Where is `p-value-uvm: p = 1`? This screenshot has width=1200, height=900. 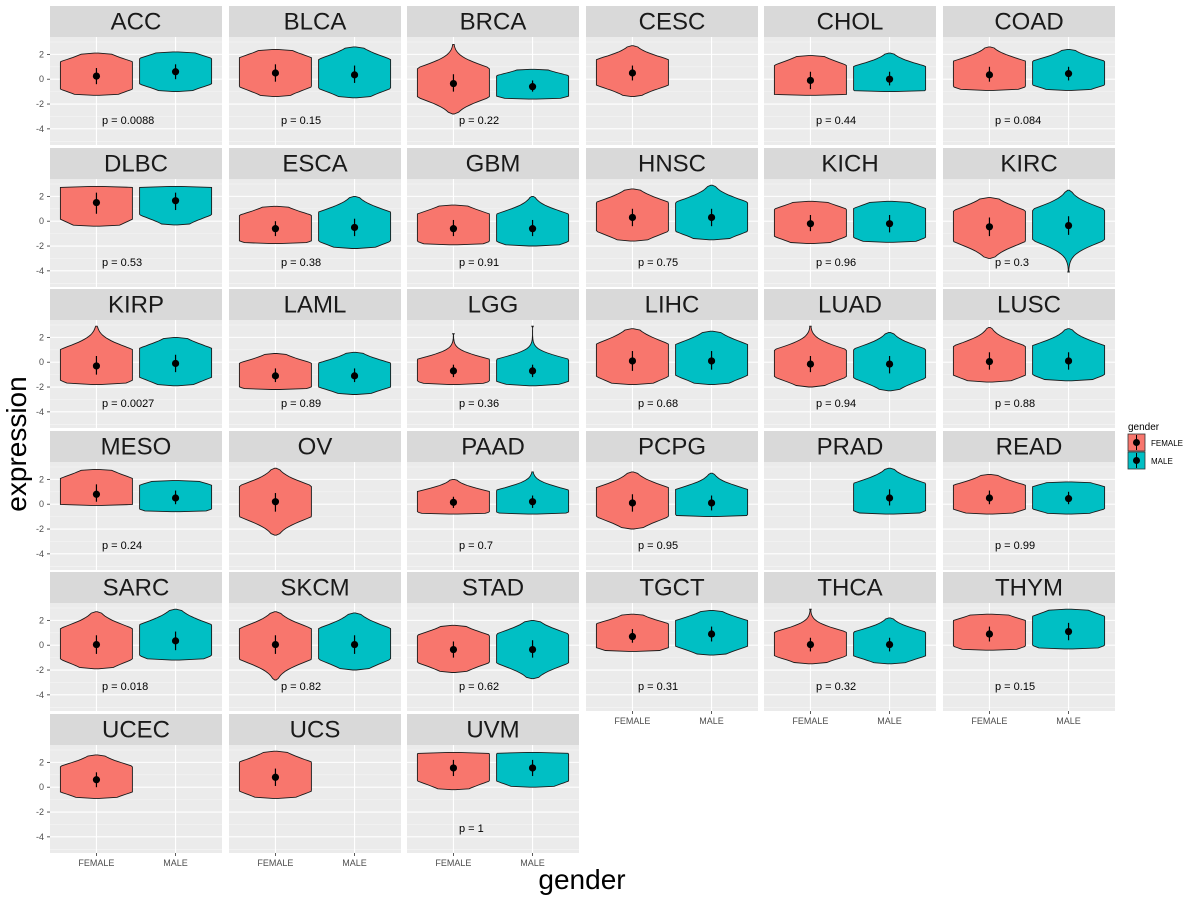
p-value-uvm: p = 1 is located at coordinates (471, 829).